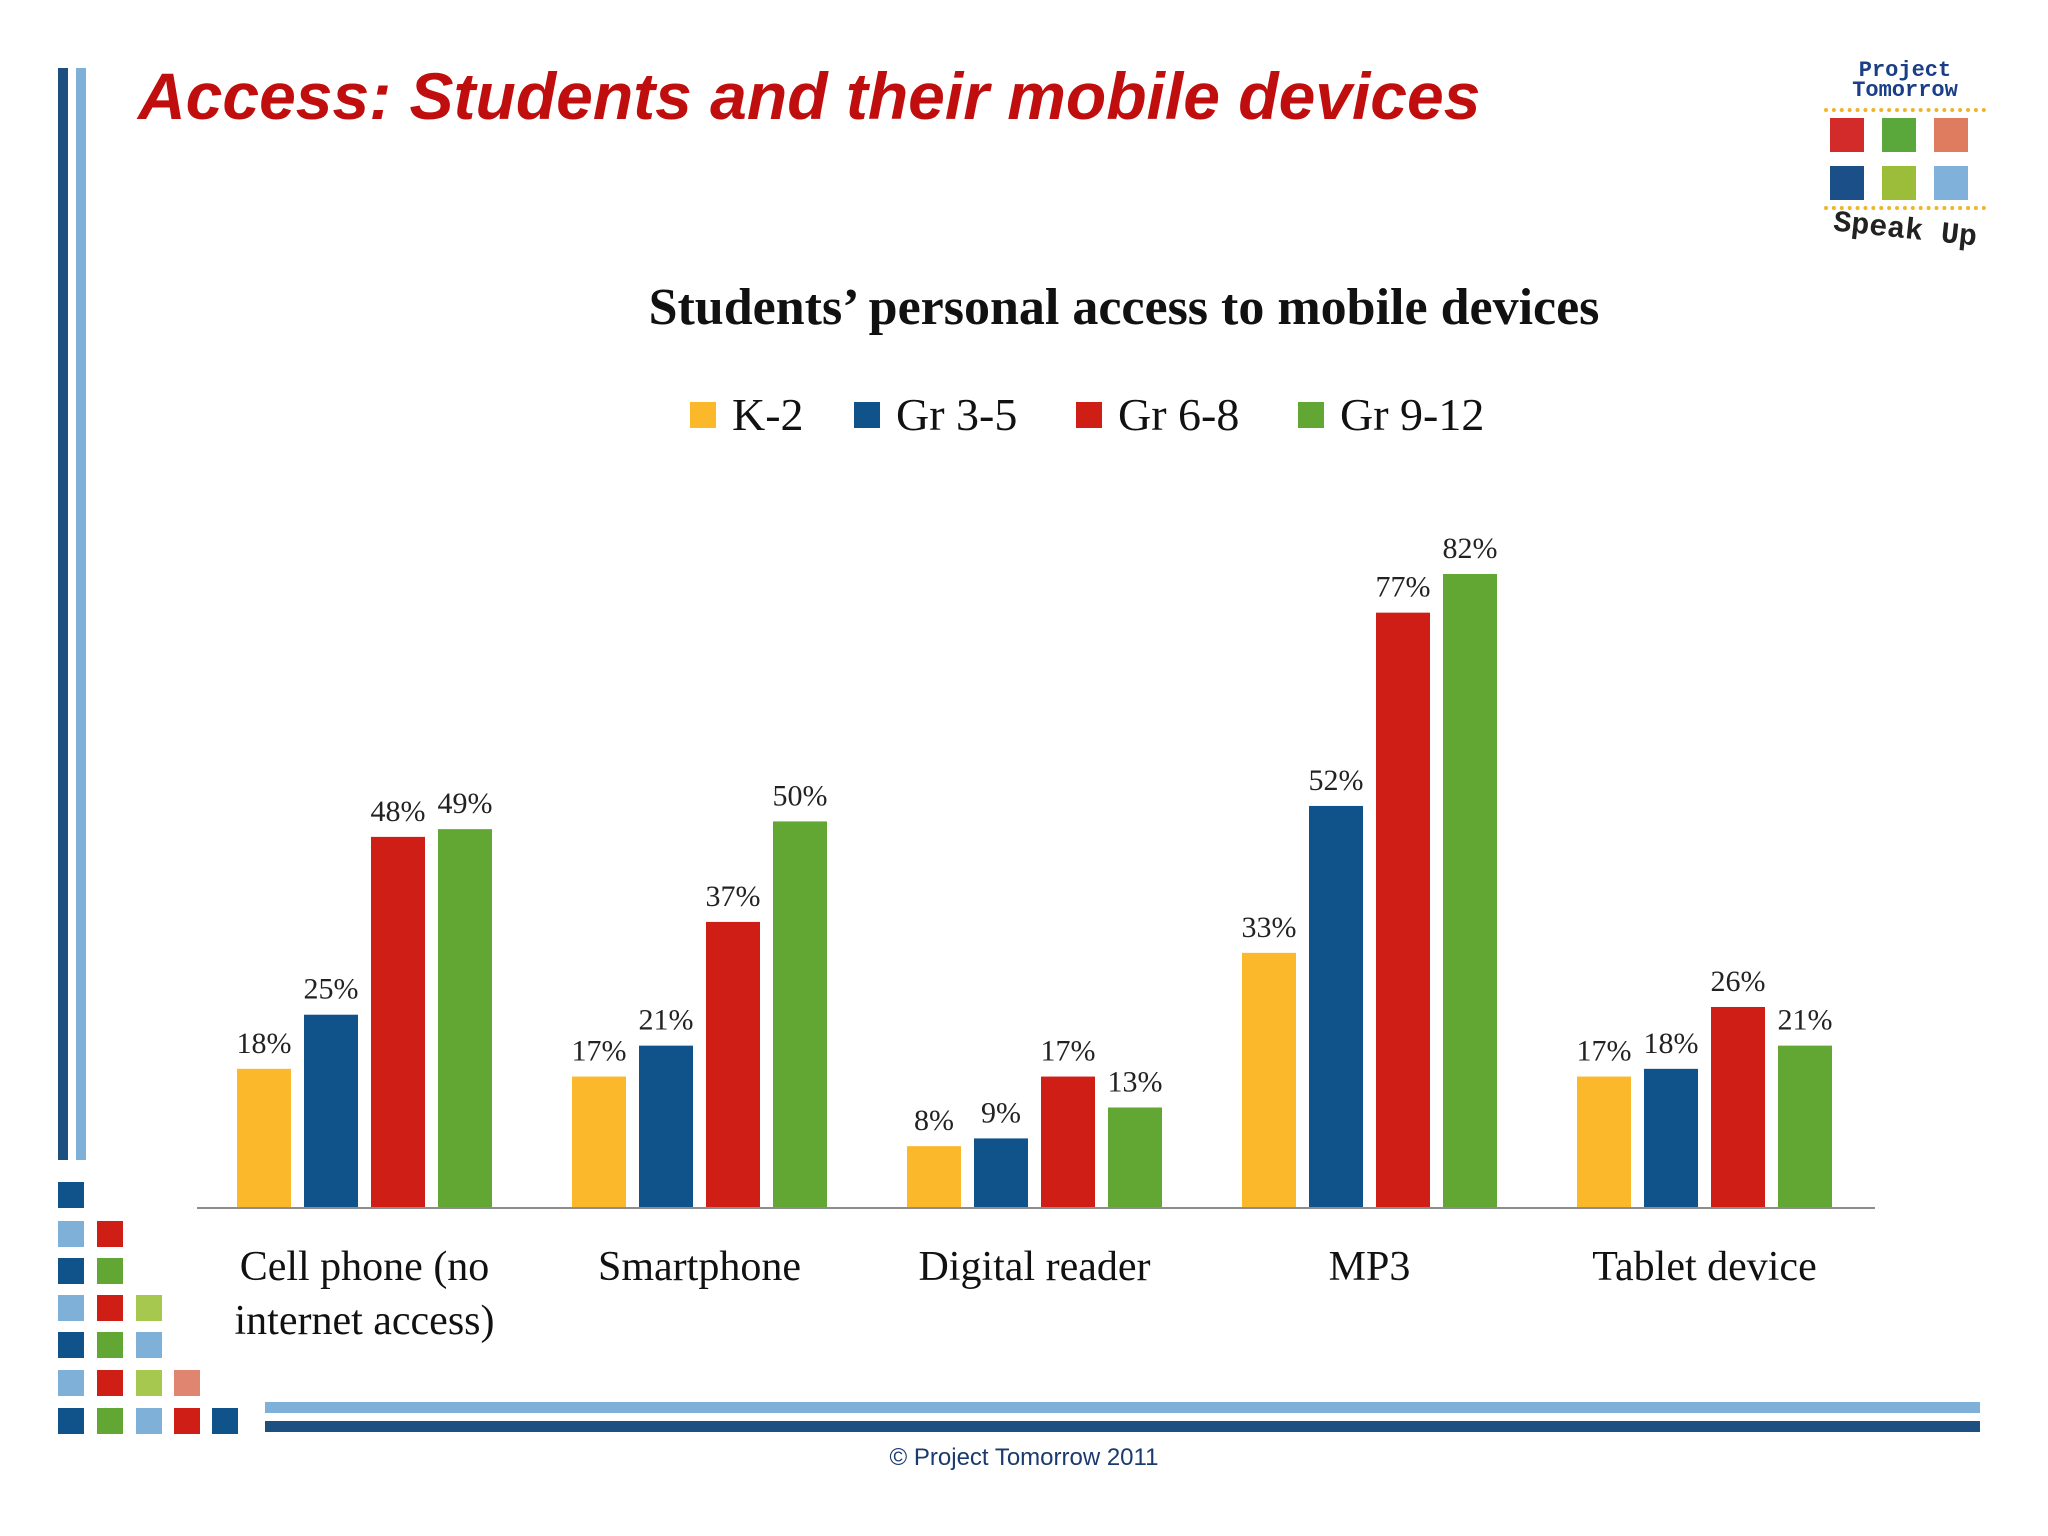  I want to click on data-label: 26%, so click(1738, 981).